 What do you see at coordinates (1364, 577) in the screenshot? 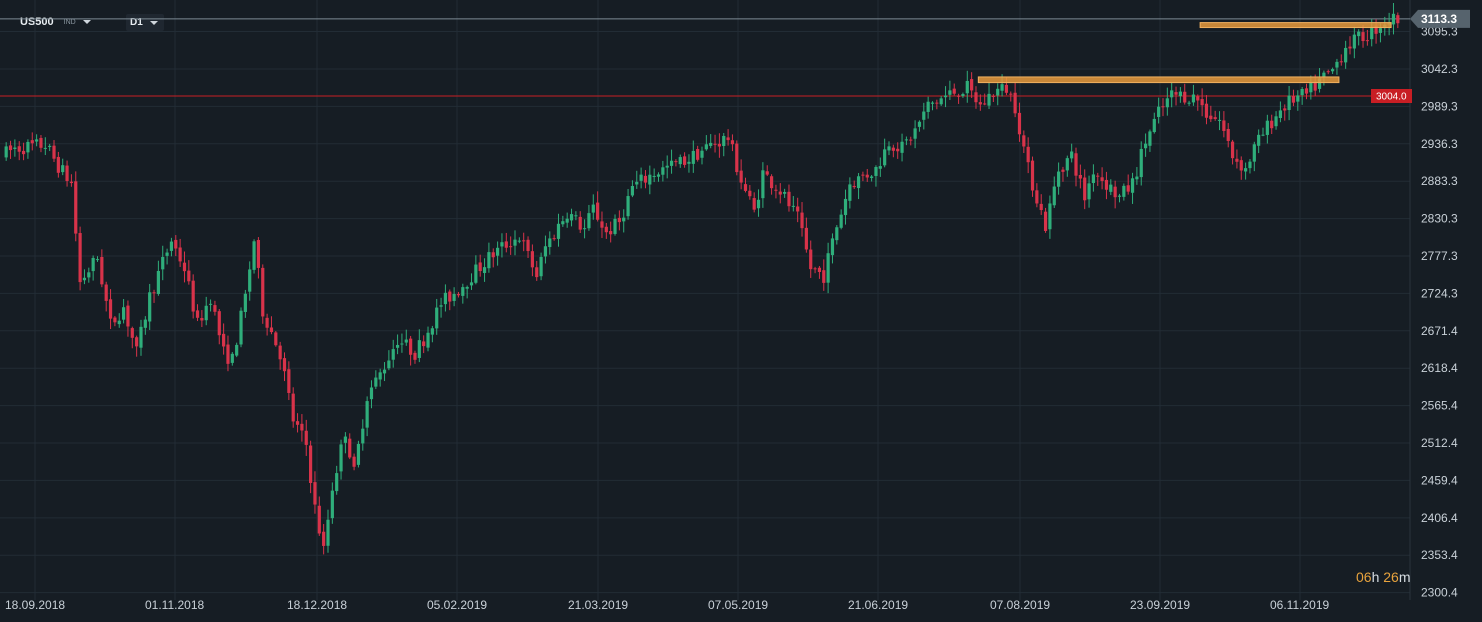
I see `timer-hours: 06` at bounding box center [1364, 577].